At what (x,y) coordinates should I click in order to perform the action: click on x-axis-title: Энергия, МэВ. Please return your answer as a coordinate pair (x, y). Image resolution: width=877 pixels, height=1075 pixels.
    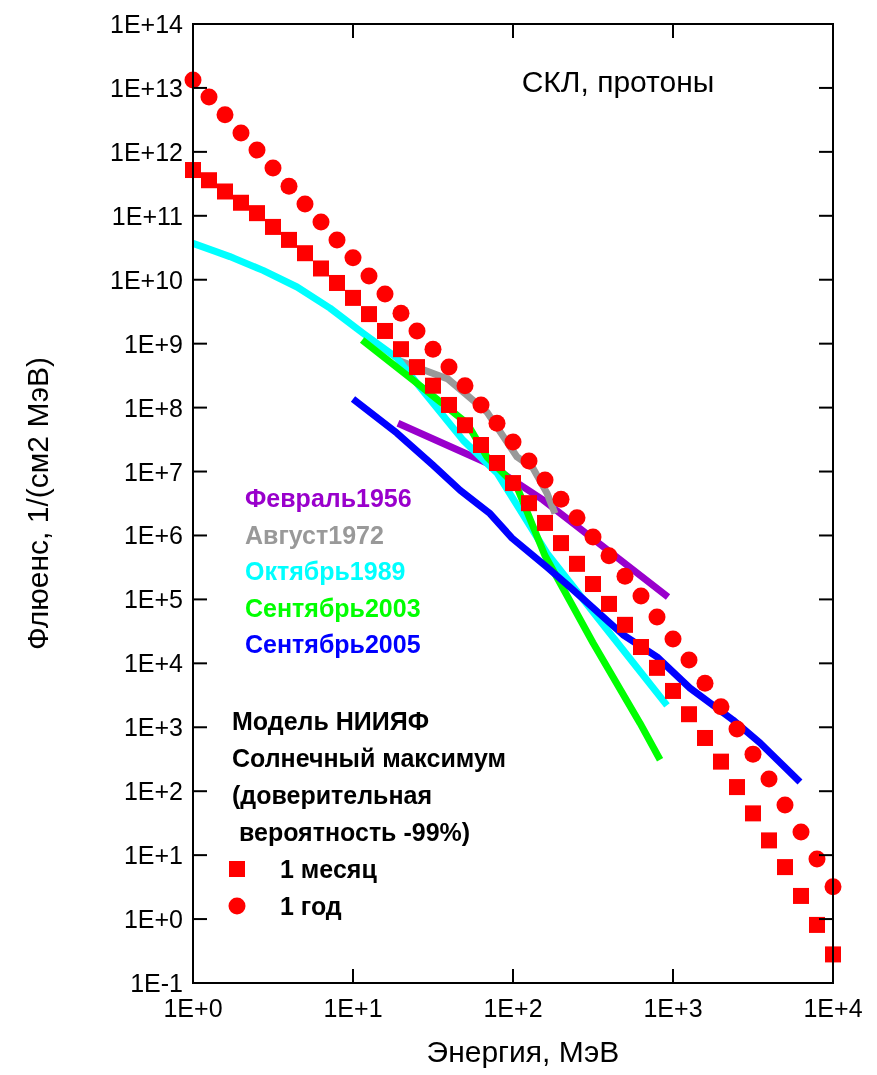
    Looking at the image, I should click on (523, 1051).